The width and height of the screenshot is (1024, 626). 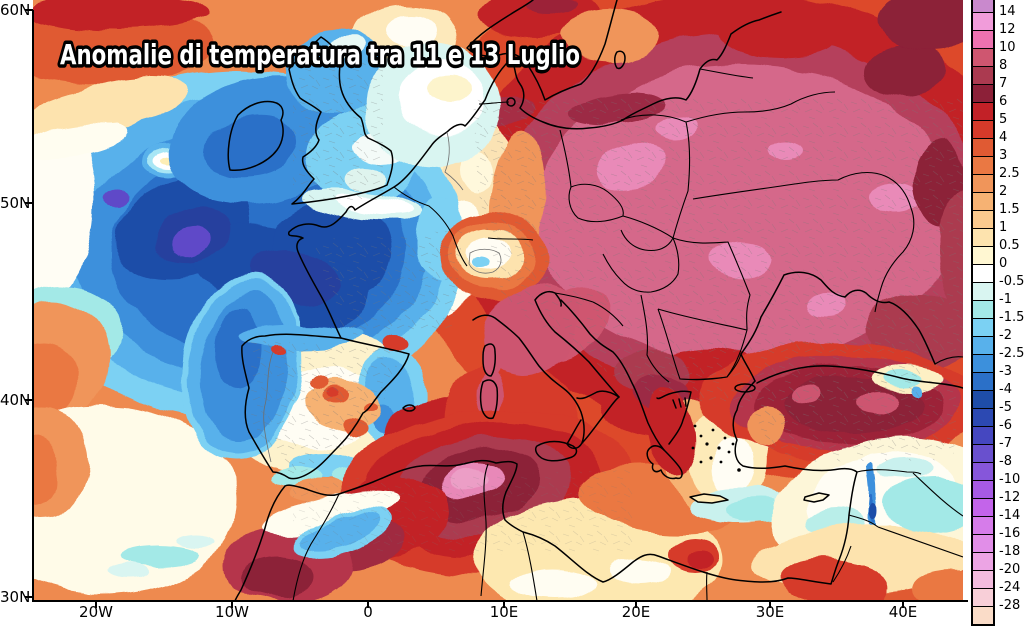 I want to click on lon-tick-label: 30E, so click(x=770, y=612).